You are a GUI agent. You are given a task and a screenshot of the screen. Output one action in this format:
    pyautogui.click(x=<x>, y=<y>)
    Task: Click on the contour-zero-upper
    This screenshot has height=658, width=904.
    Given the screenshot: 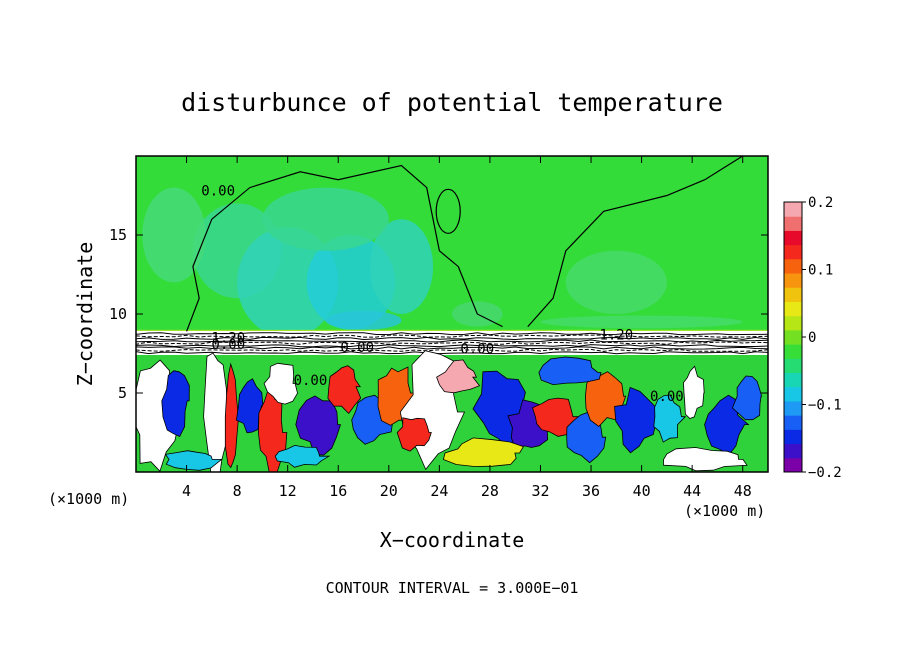 What is the action you would take?
    pyautogui.click(x=344, y=248)
    